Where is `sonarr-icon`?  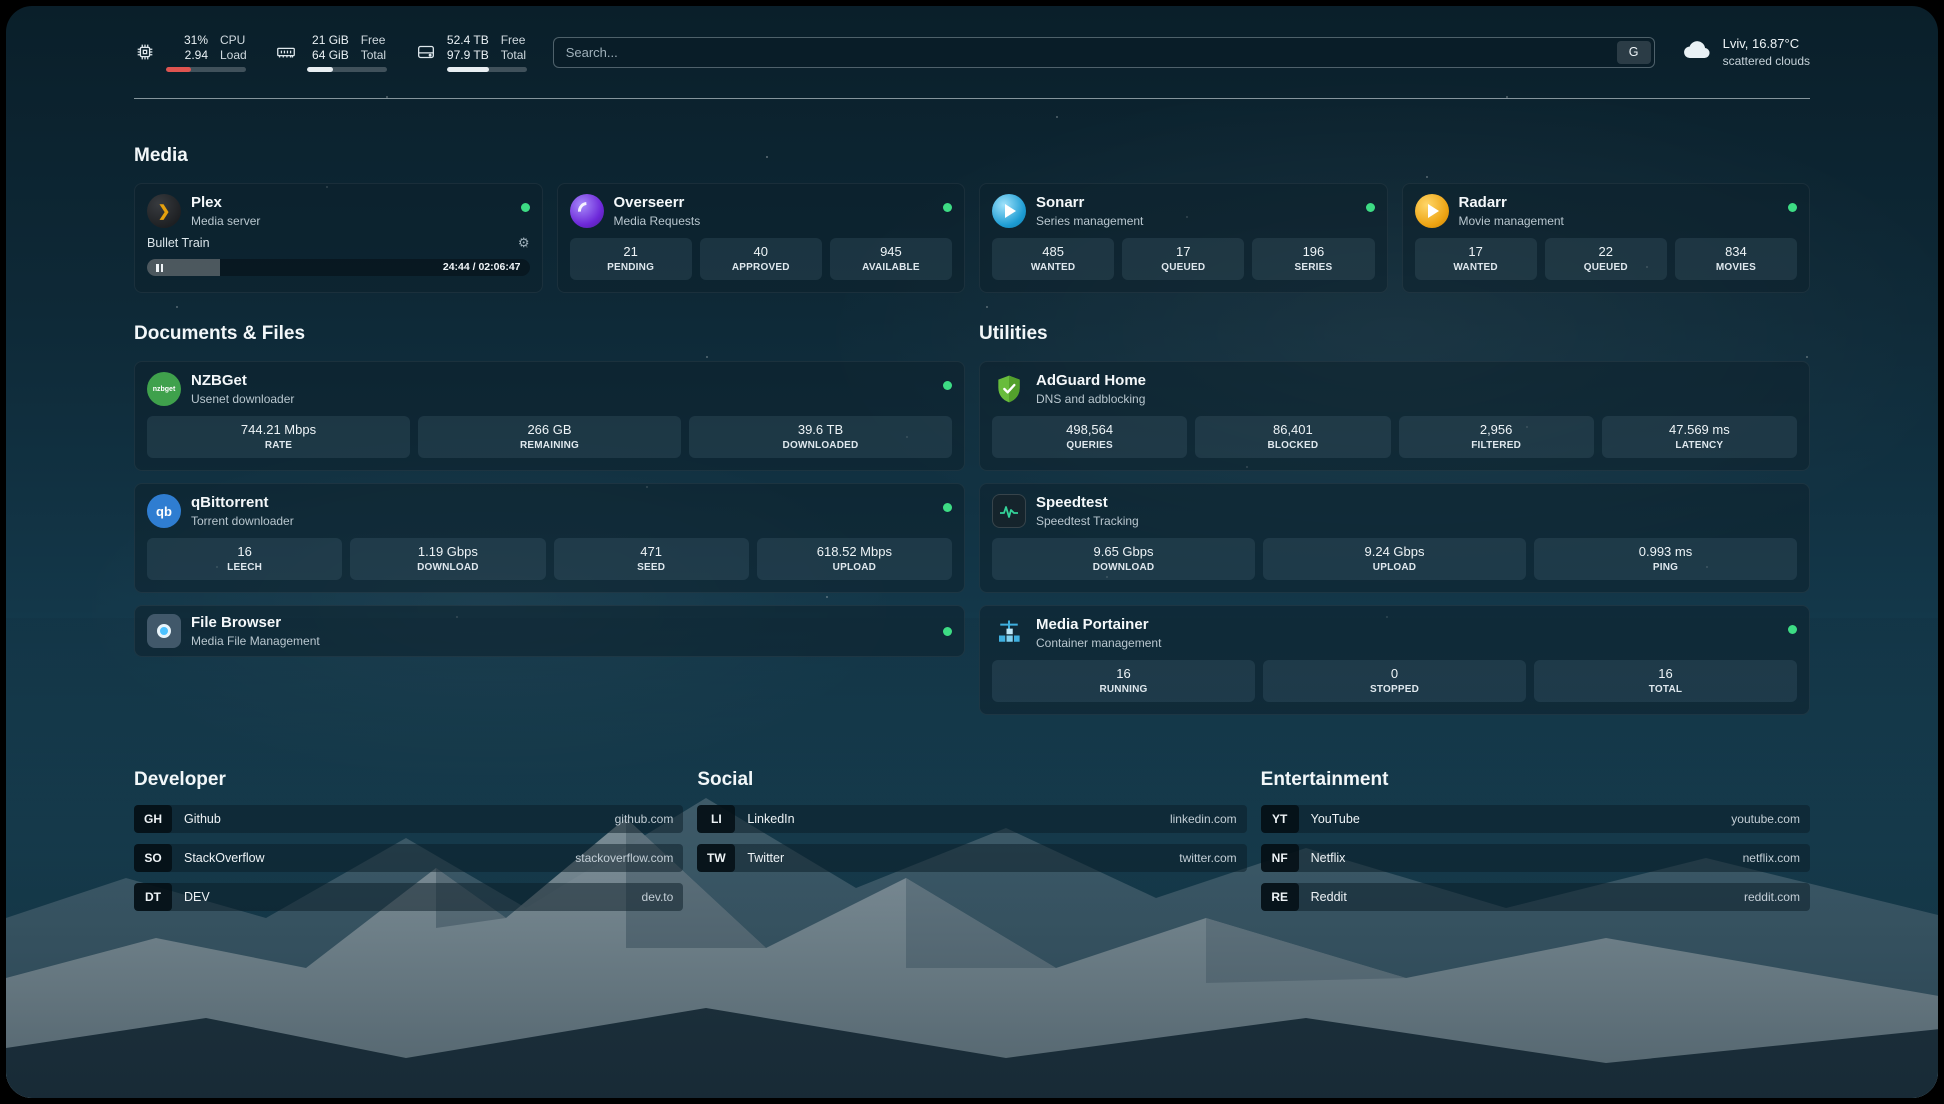
sonarr-icon is located at coordinates (1009, 211).